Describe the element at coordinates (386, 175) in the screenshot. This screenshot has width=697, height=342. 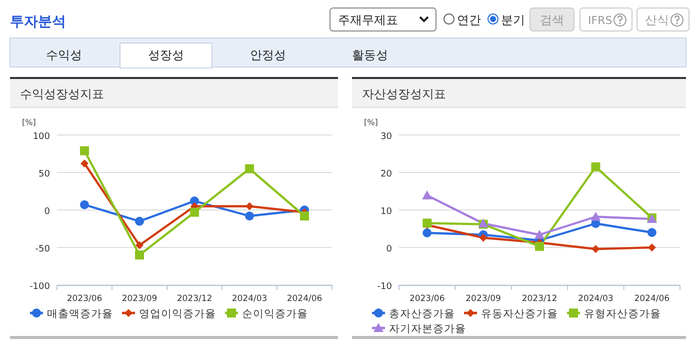
I see `y-tick-label: 20` at that location.